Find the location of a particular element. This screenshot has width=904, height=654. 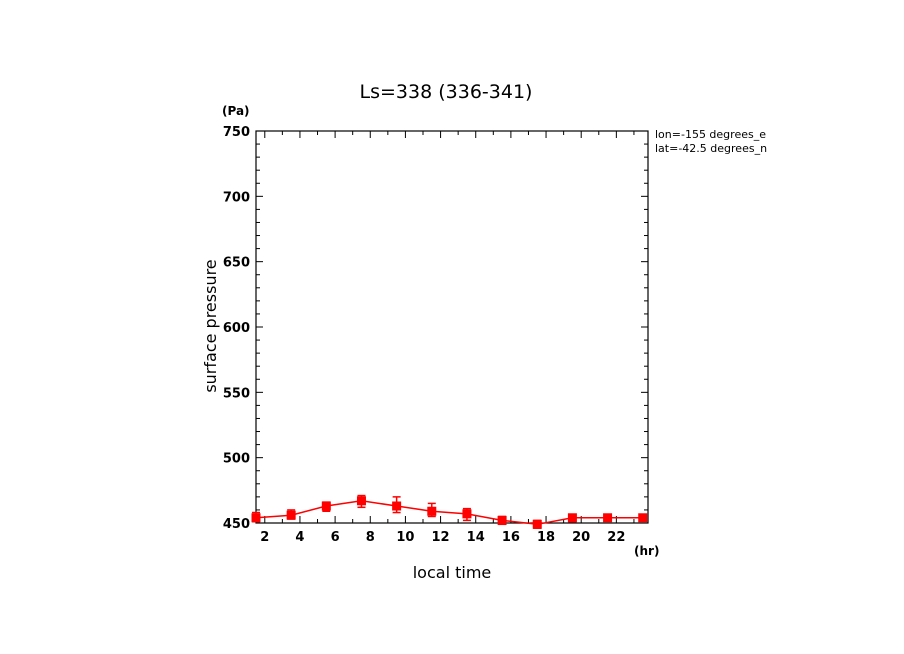

y-tick-label: 500 is located at coordinates (236, 459).